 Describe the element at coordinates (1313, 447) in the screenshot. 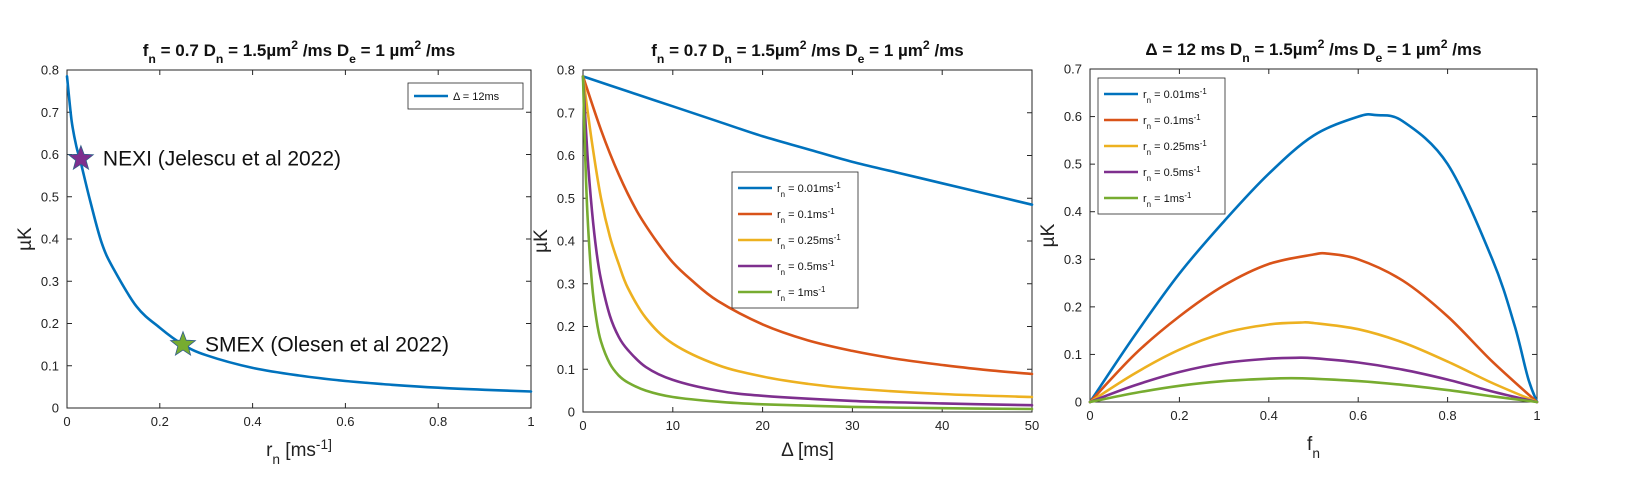

I see `x-axis-label: fn` at that location.